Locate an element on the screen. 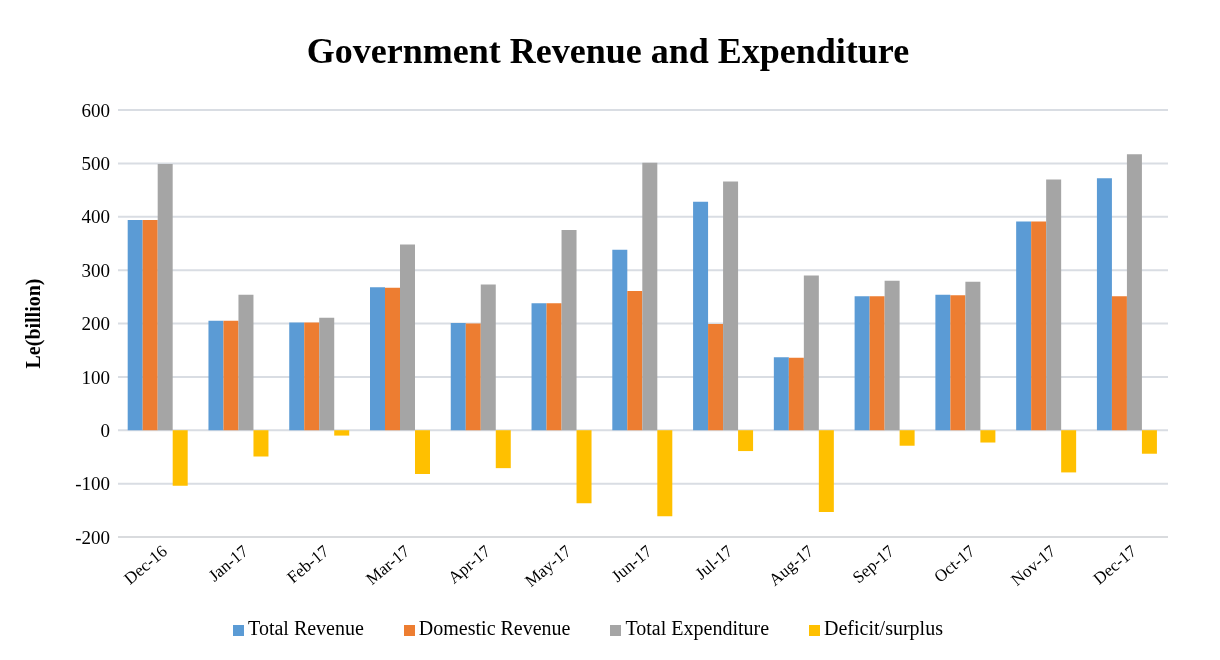 The width and height of the screenshot is (1220, 660). legend-label: Deficit/surplus is located at coordinates (883, 628).